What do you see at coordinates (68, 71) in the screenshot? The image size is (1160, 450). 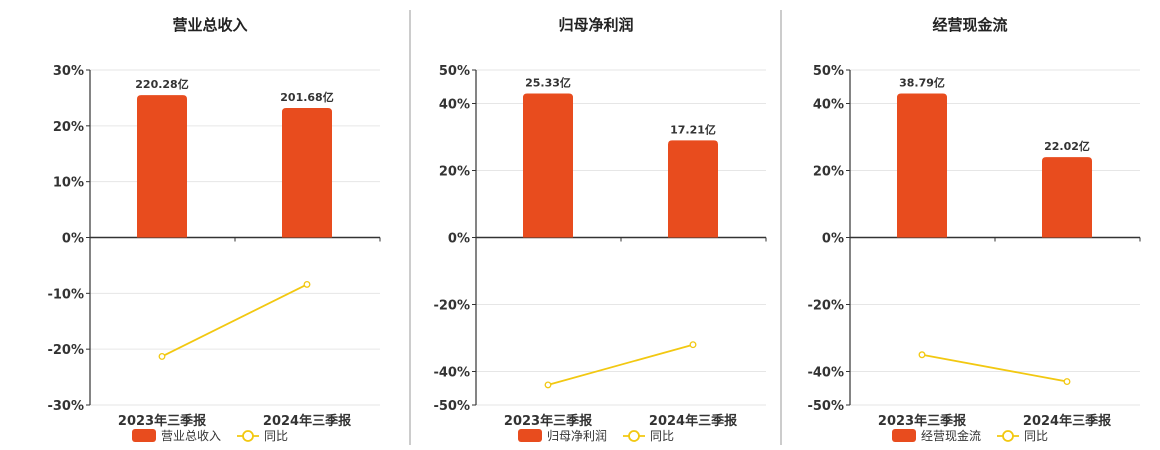 I see `y-tick-label: 30%` at bounding box center [68, 71].